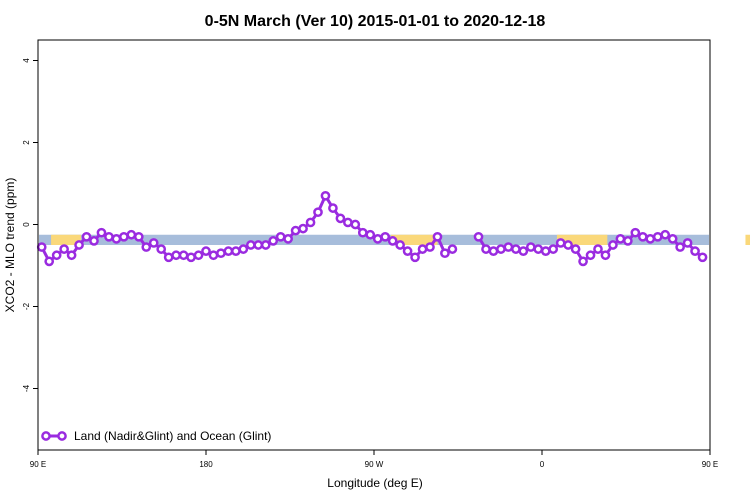  Describe the element at coordinates (26, 388) in the screenshot. I see `y-tick-label: -4` at that location.